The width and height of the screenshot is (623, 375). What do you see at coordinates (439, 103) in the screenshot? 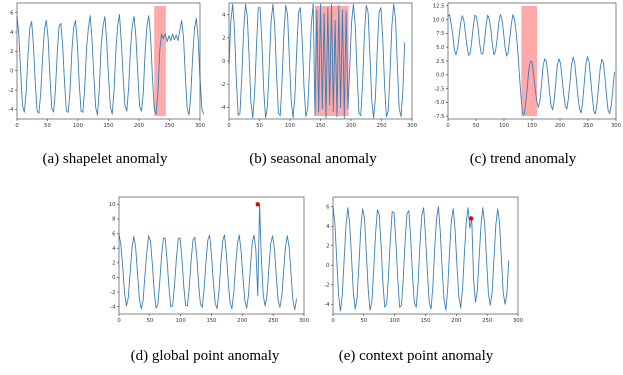
I see `y-tick-label: -5.0` at bounding box center [439, 103].